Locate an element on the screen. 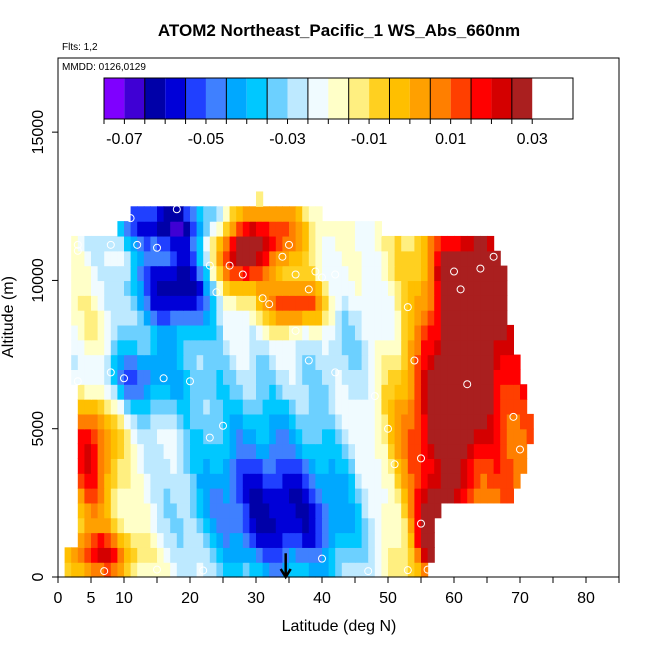 The image size is (650, 650). colorbar-swatch is located at coordinates (236, 98).